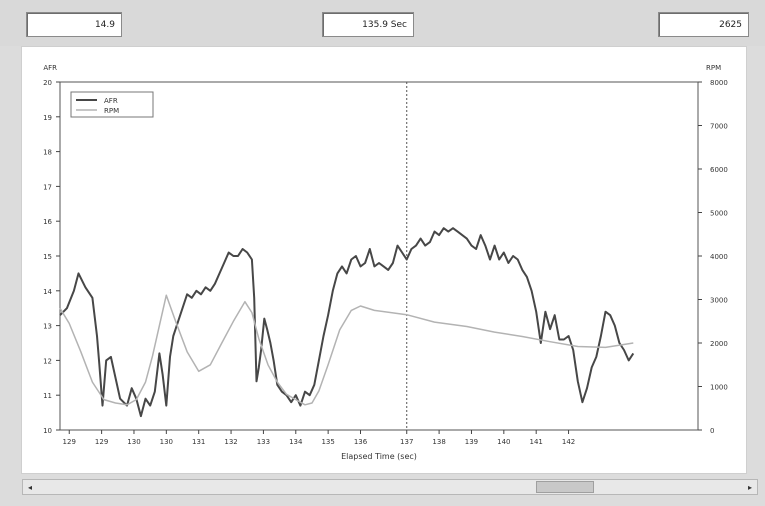  What do you see at coordinates (719, 127) in the screenshot?
I see `right-tick-label: 7000` at bounding box center [719, 127].